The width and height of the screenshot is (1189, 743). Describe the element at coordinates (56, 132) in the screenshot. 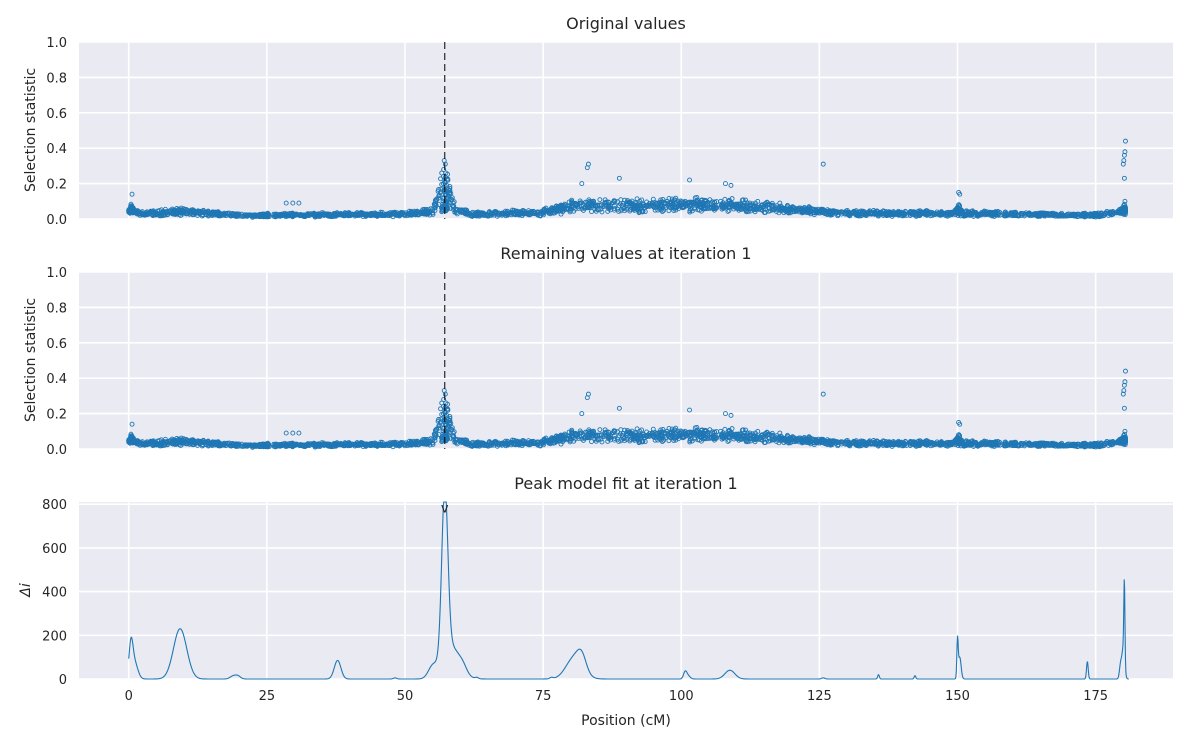

I see `yticks-original: 0.0 0.2 0.4 0.6 0.8 1.0` at that location.